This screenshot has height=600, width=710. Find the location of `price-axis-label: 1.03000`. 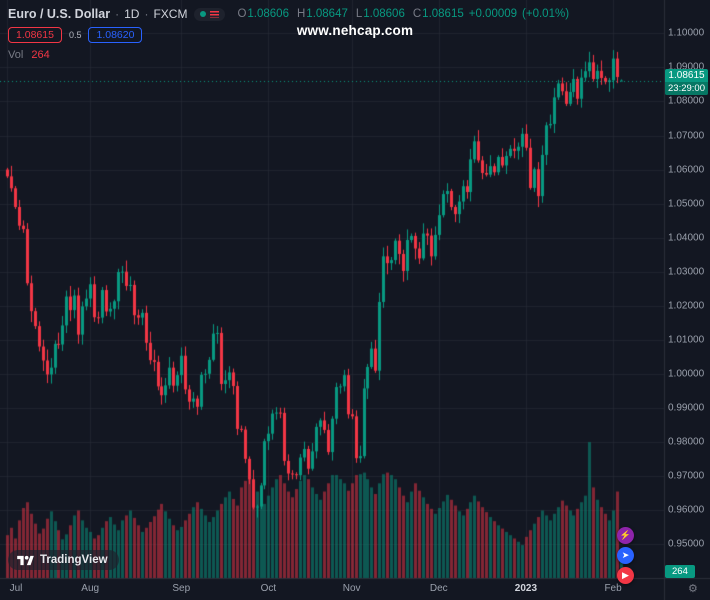

price-axis-label: 1.03000 is located at coordinates (686, 272).